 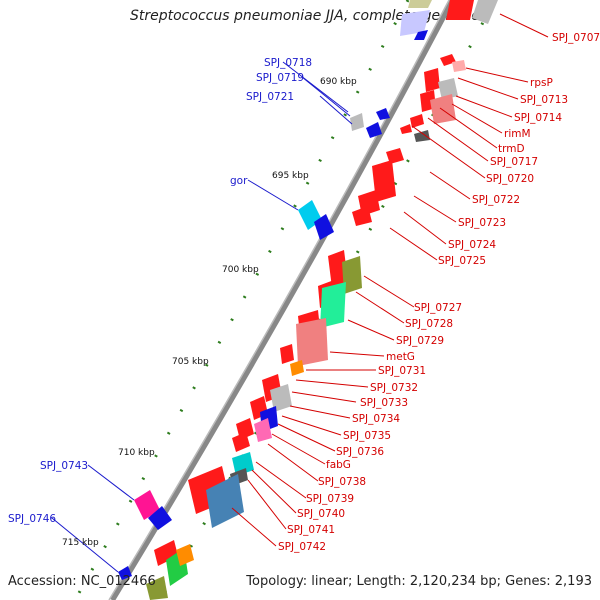 What do you see at coordinates (472, 245) in the screenshot?
I see `label-spj-0724: SPJ_0724` at bounding box center [472, 245].